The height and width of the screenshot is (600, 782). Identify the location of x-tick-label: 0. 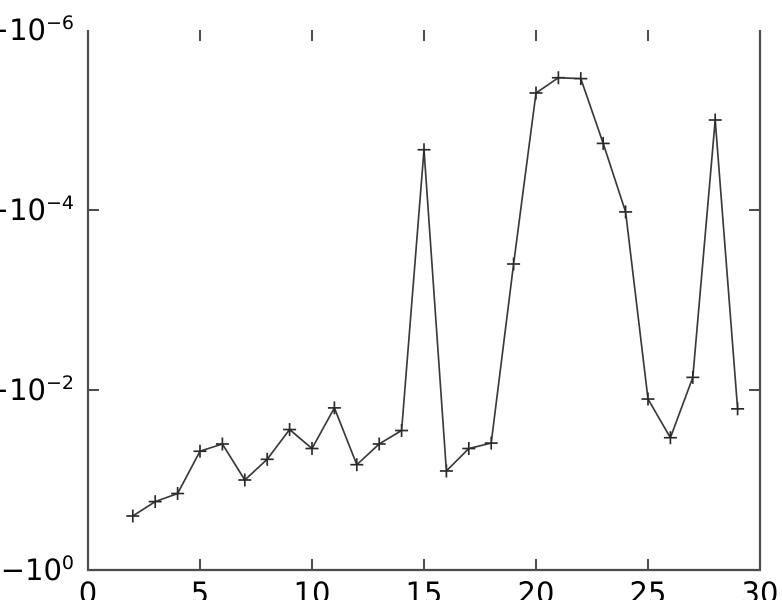
(88, 588).